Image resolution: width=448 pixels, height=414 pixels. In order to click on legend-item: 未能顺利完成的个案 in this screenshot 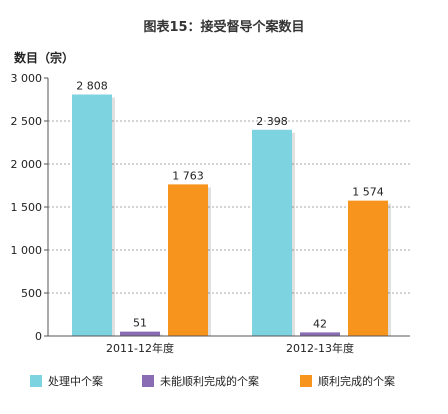, I will do `click(200, 381)`.